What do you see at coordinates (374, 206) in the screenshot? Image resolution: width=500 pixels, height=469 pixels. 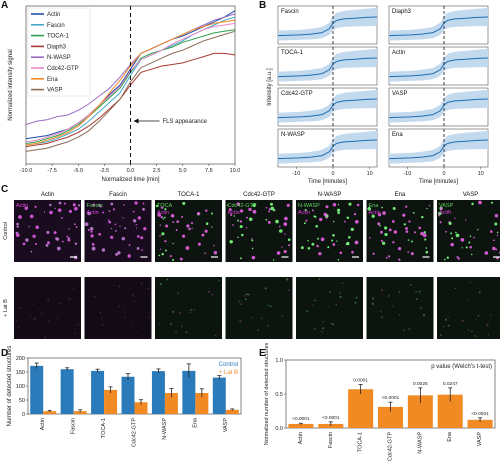 I see `channel-label: Ena` at bounding box center [374, 206].